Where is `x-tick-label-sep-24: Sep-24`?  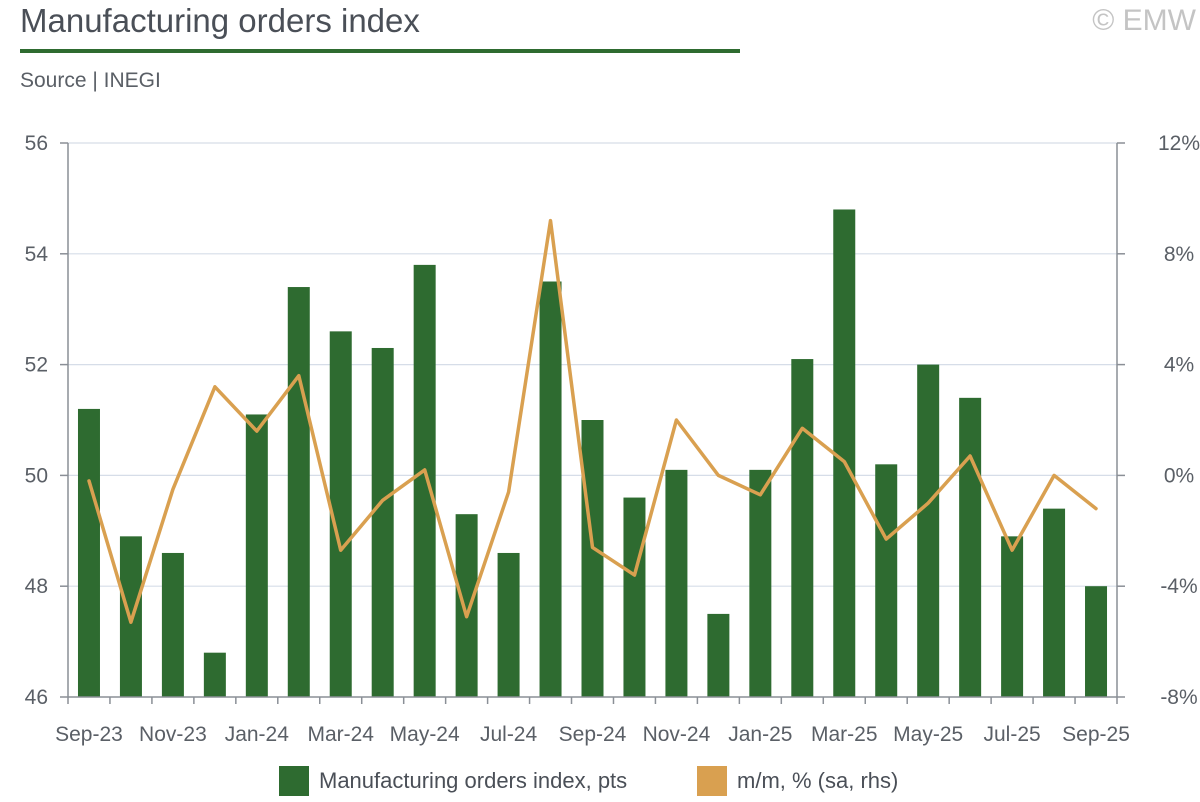 x-tick-label-sep-24: Sep-24 is located at coordinates (593, 734).